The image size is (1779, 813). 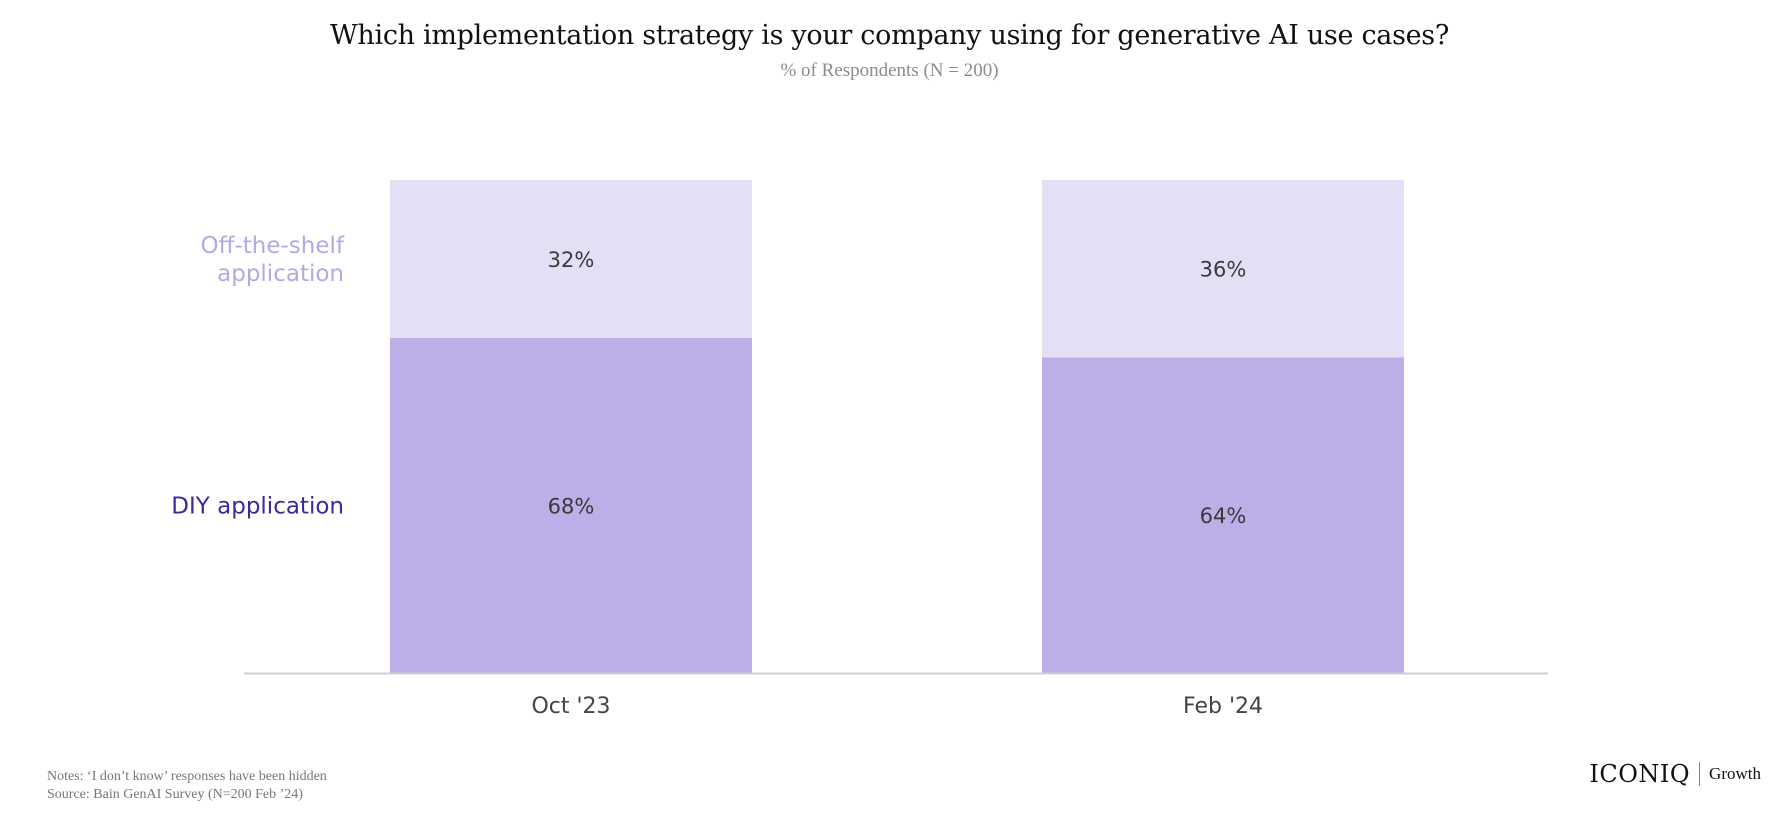 What do you see at coordinates (273, 260) in the screenshot?
I see `series-label-off-the-shelf: Off-the-shelf application` at bounding box center [273, 260].